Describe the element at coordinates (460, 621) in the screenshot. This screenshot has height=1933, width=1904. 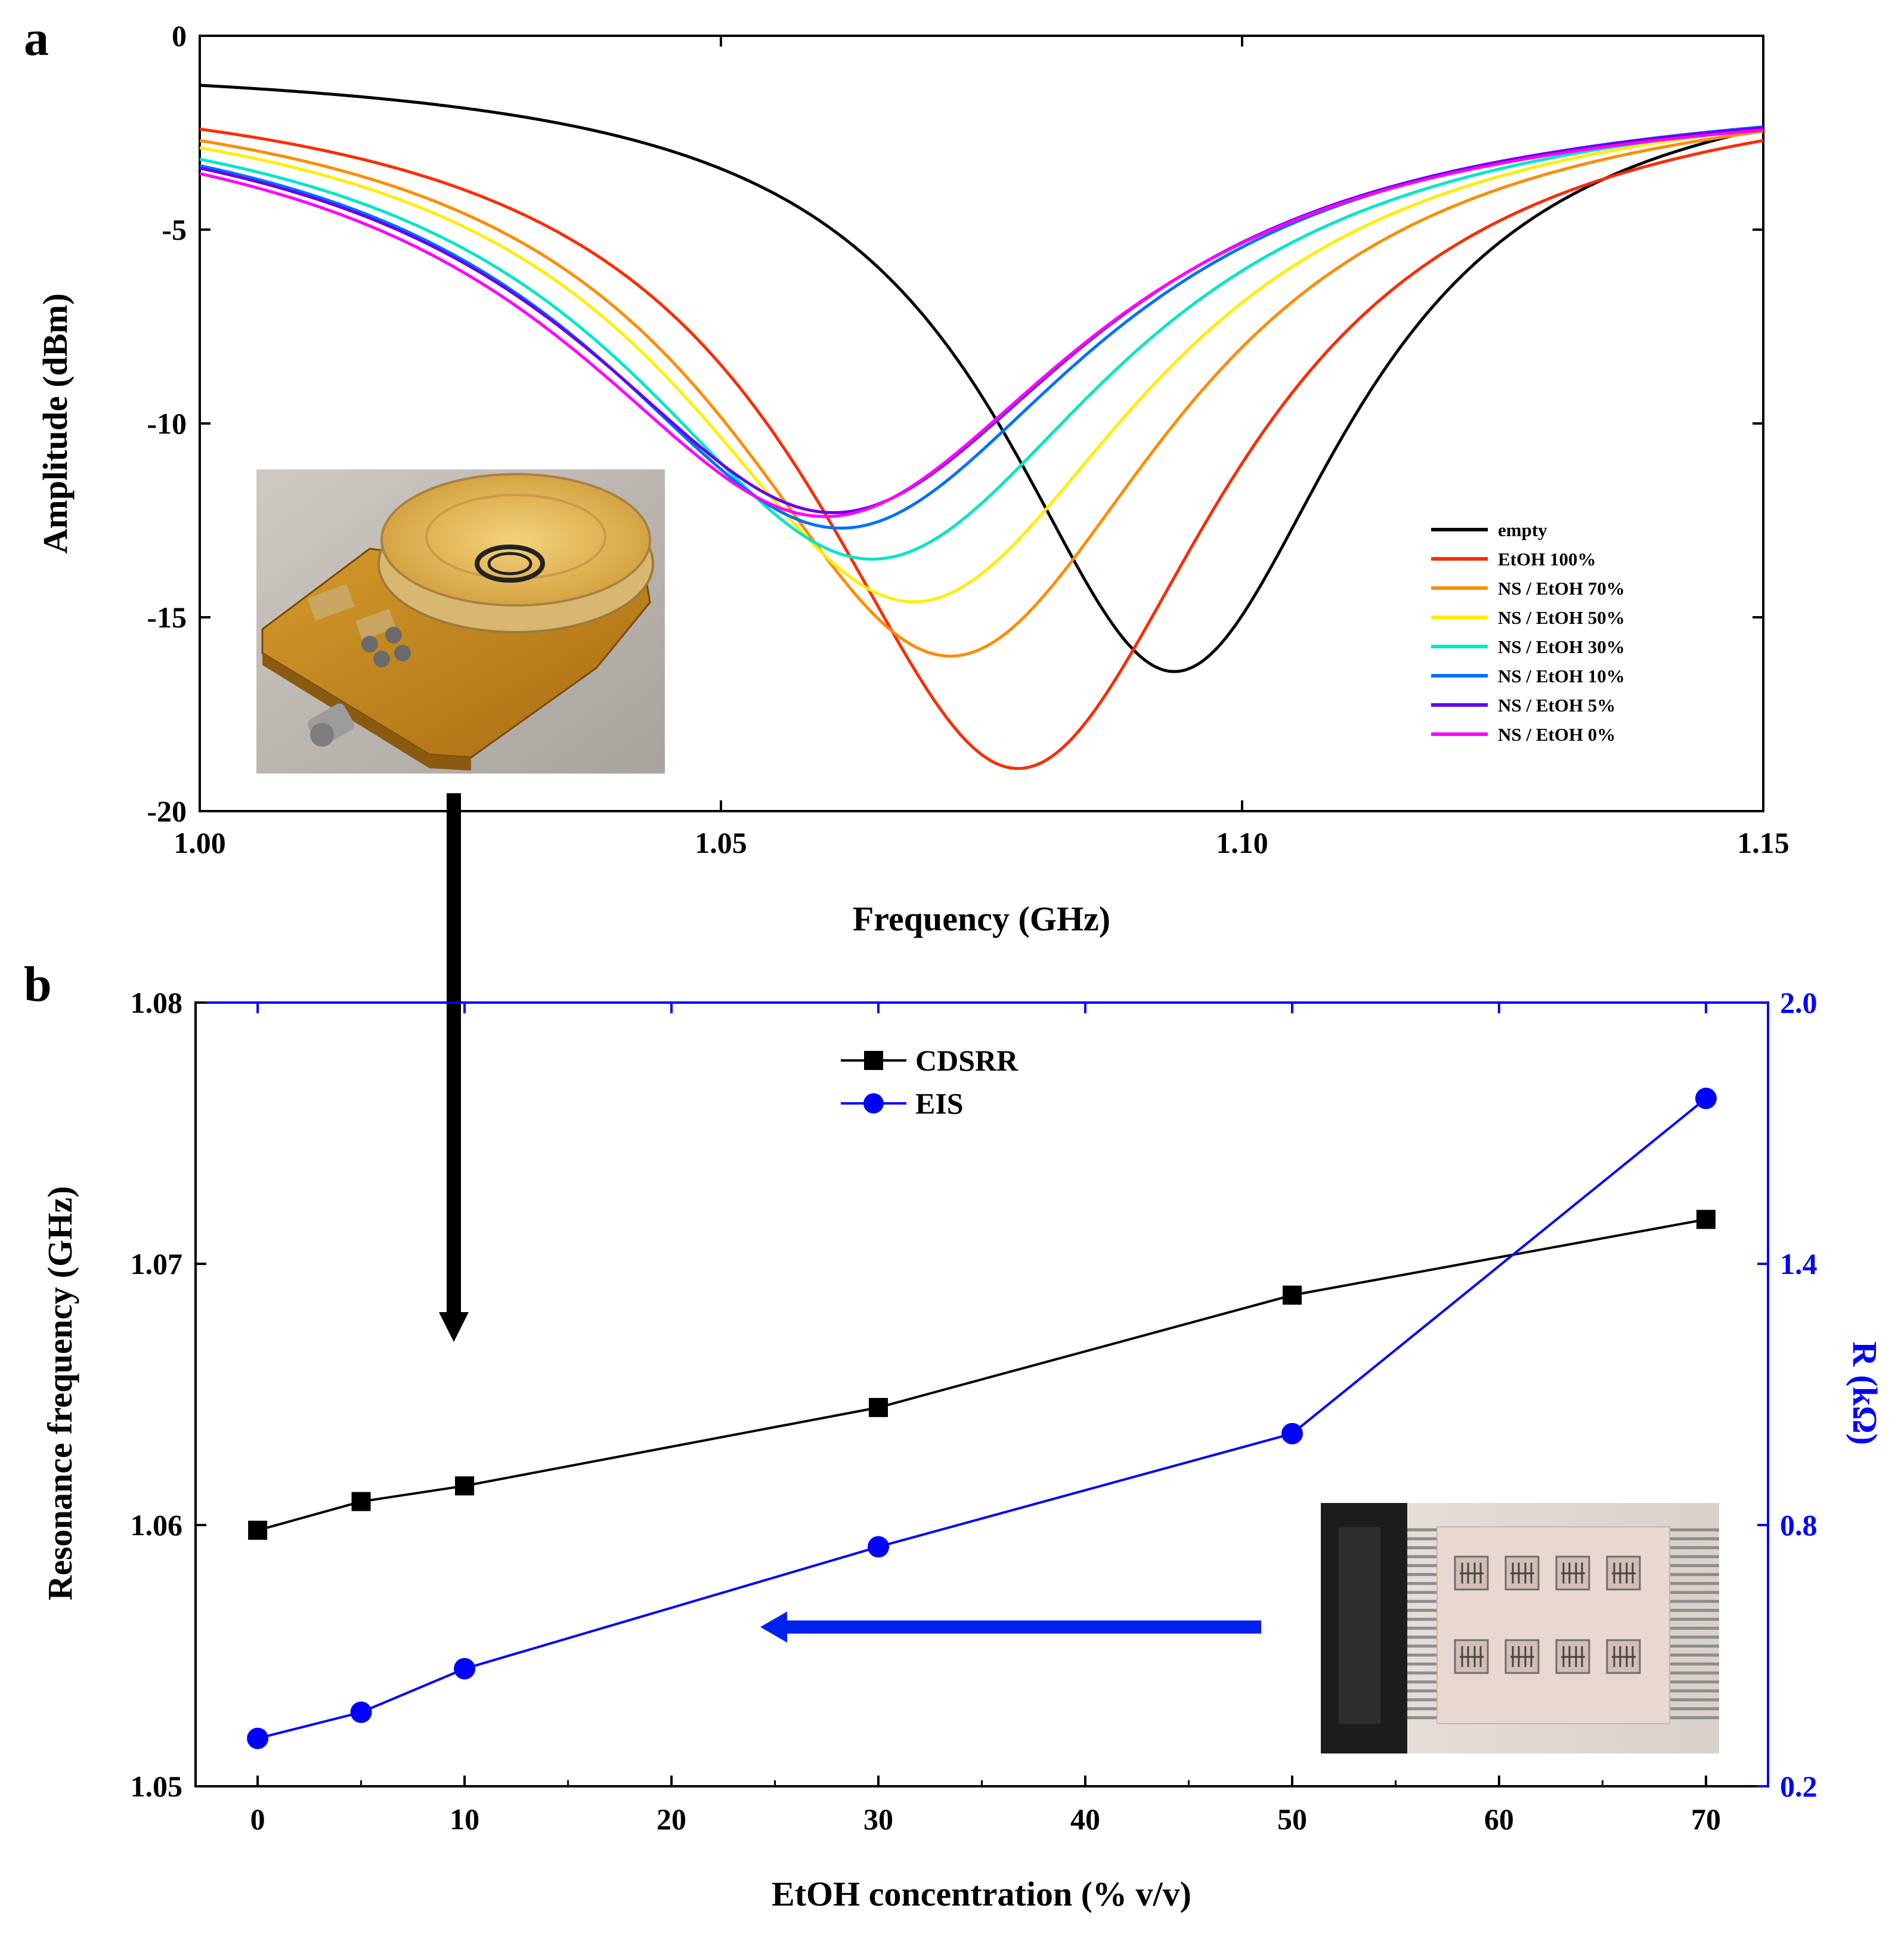
I see `resonator-sensor-photo` at that location.